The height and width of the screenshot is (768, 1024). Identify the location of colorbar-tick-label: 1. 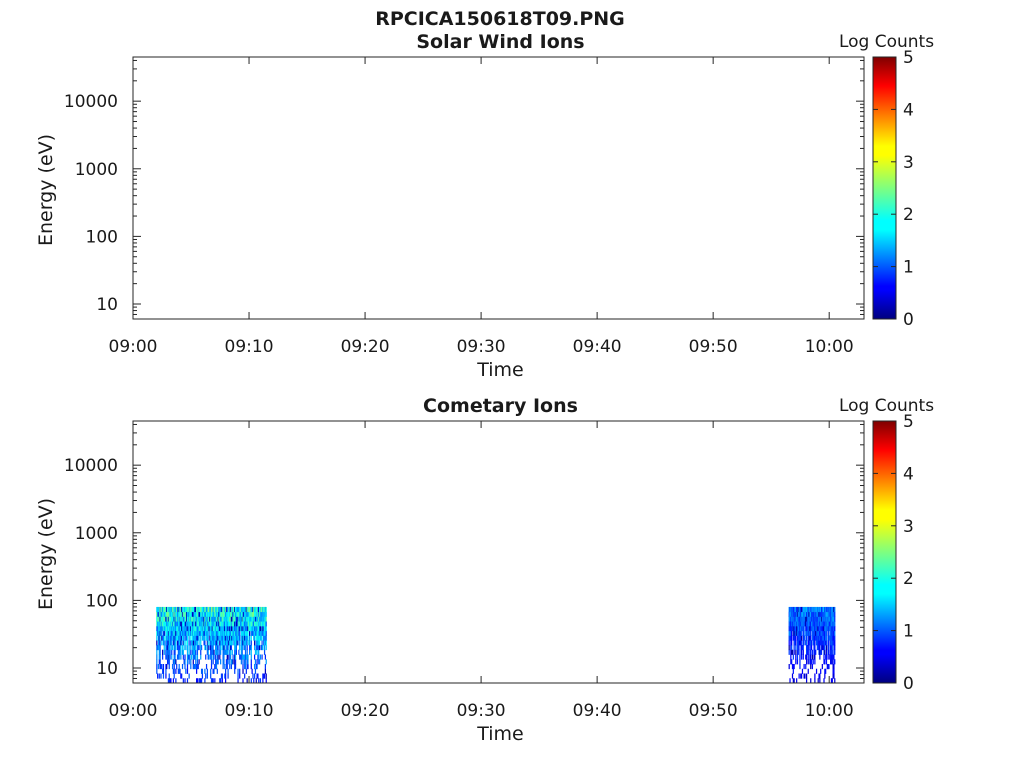
(908, 268).